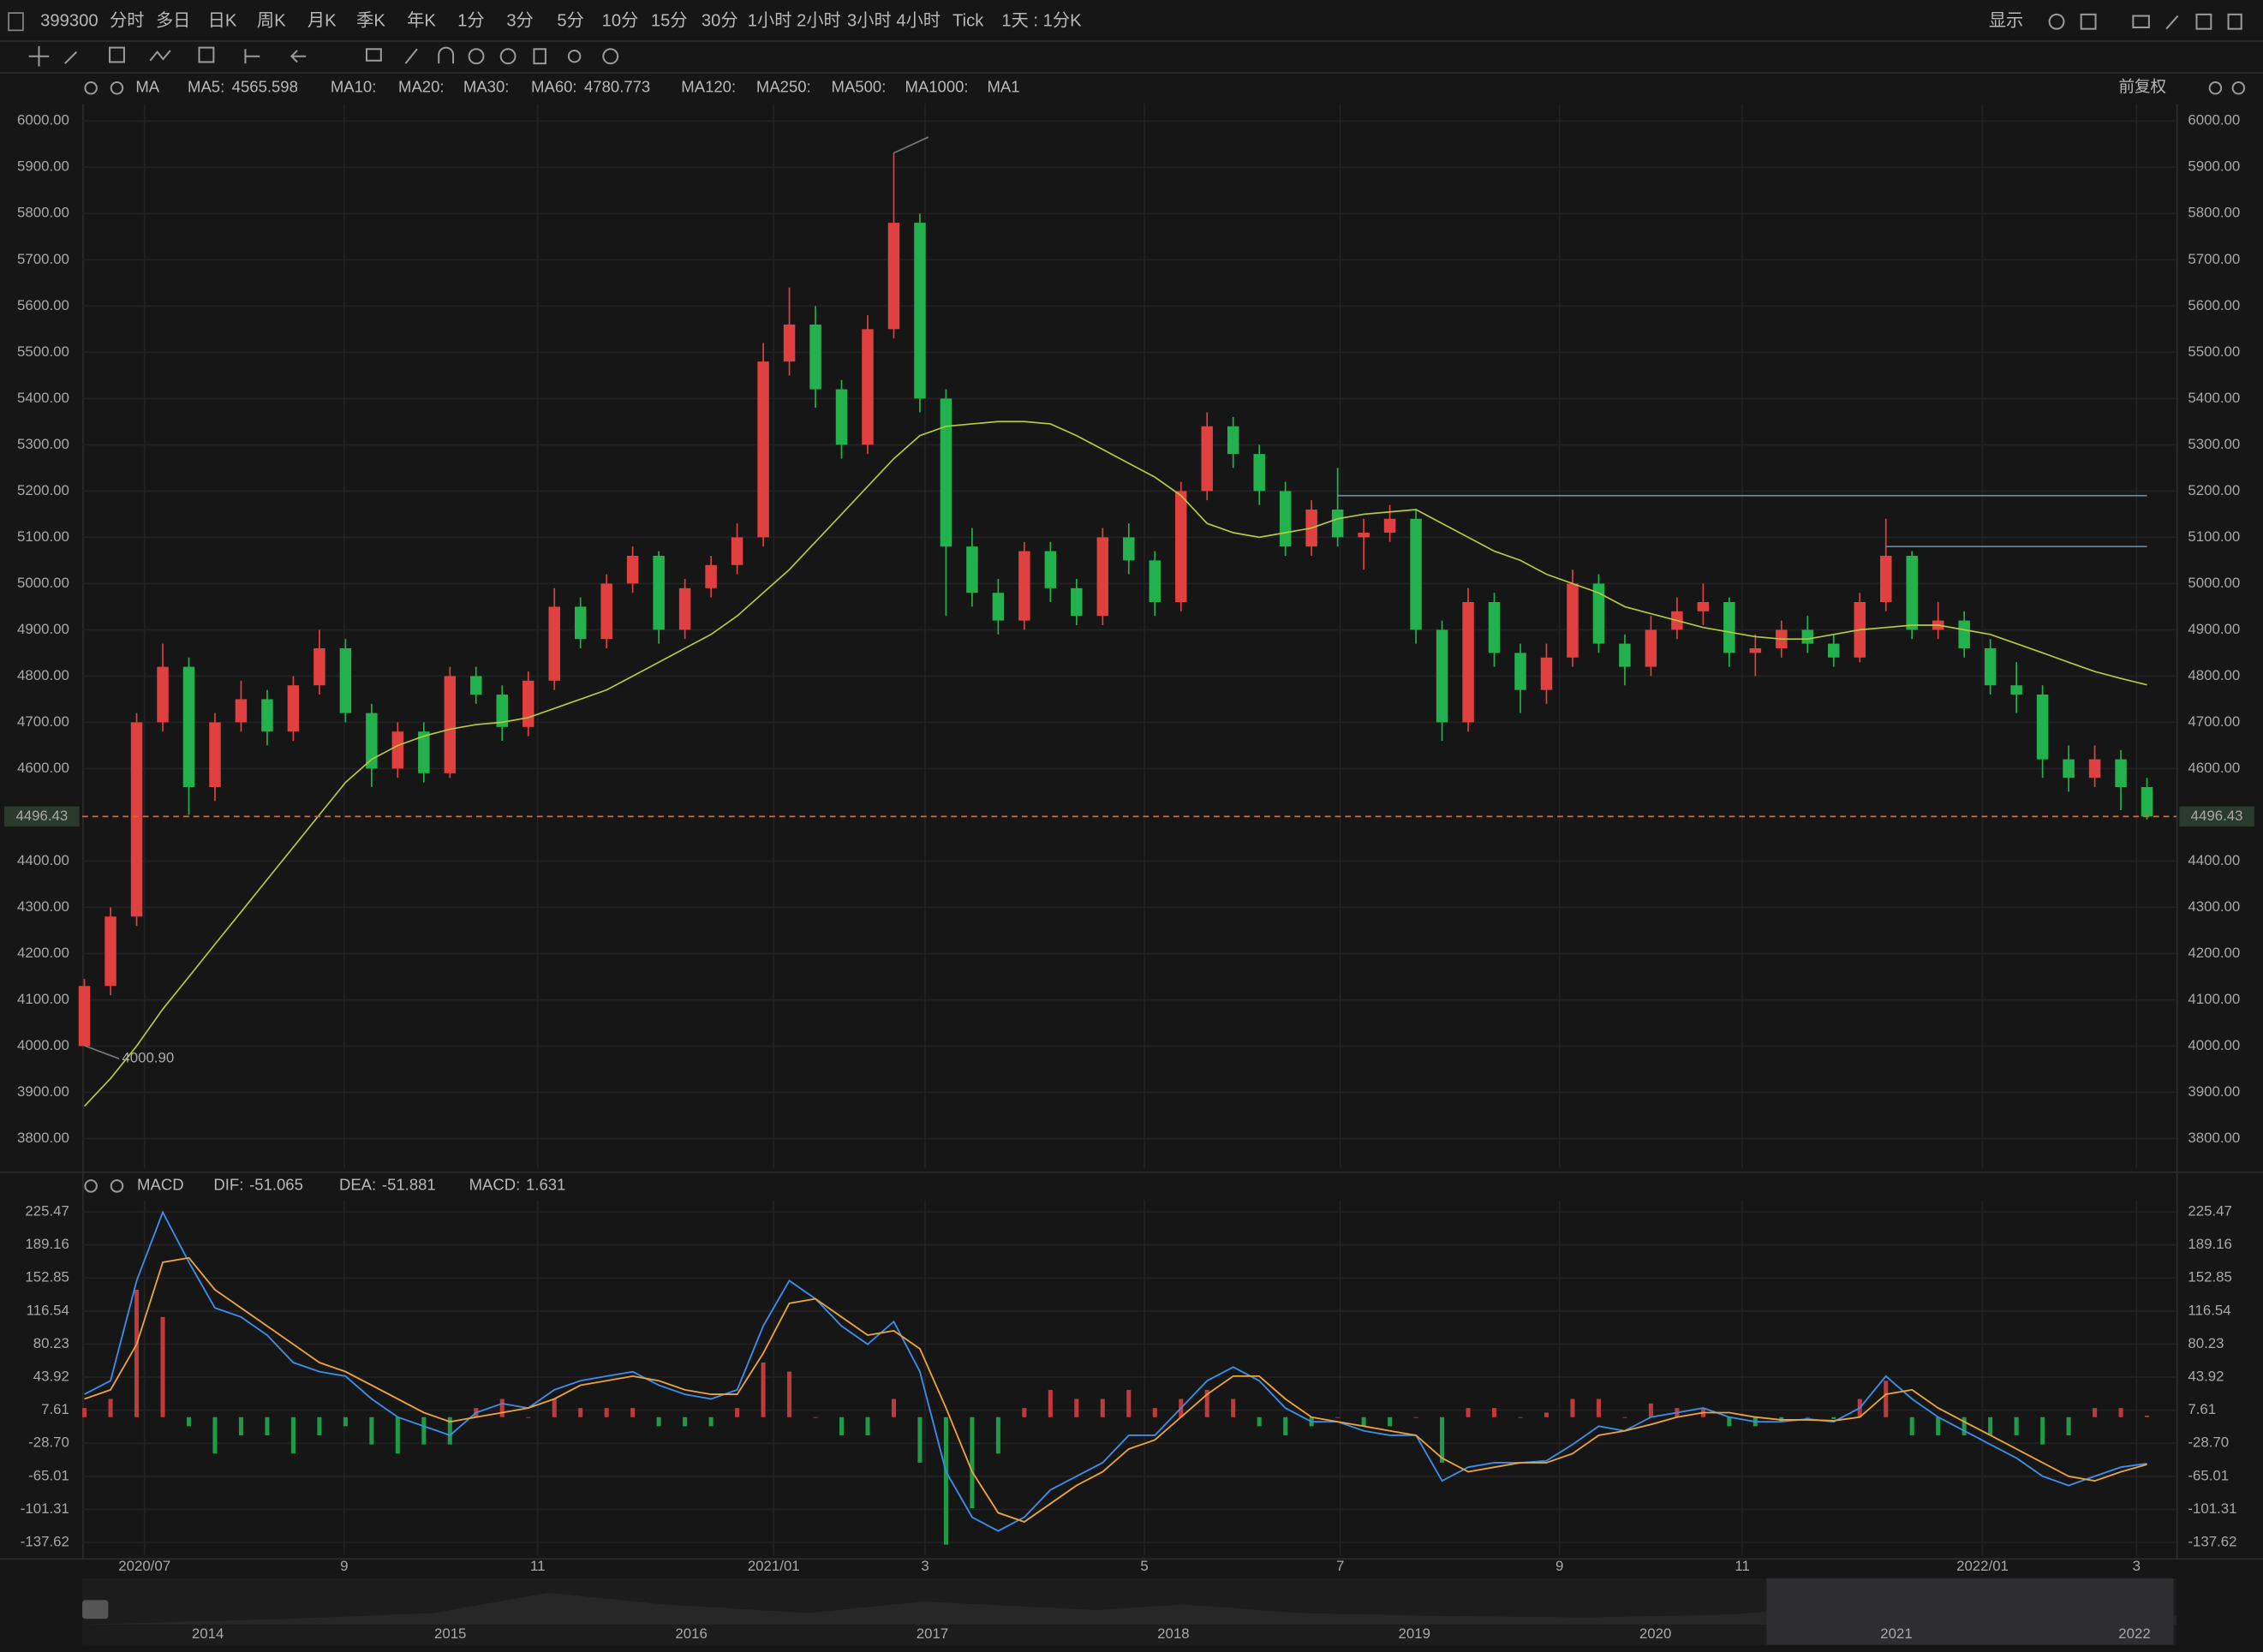  What do you see at coordinates (2214, 583) in the screenshot?
I see `y-tick-label: 5000.00` at bounding box center [2214, 583].